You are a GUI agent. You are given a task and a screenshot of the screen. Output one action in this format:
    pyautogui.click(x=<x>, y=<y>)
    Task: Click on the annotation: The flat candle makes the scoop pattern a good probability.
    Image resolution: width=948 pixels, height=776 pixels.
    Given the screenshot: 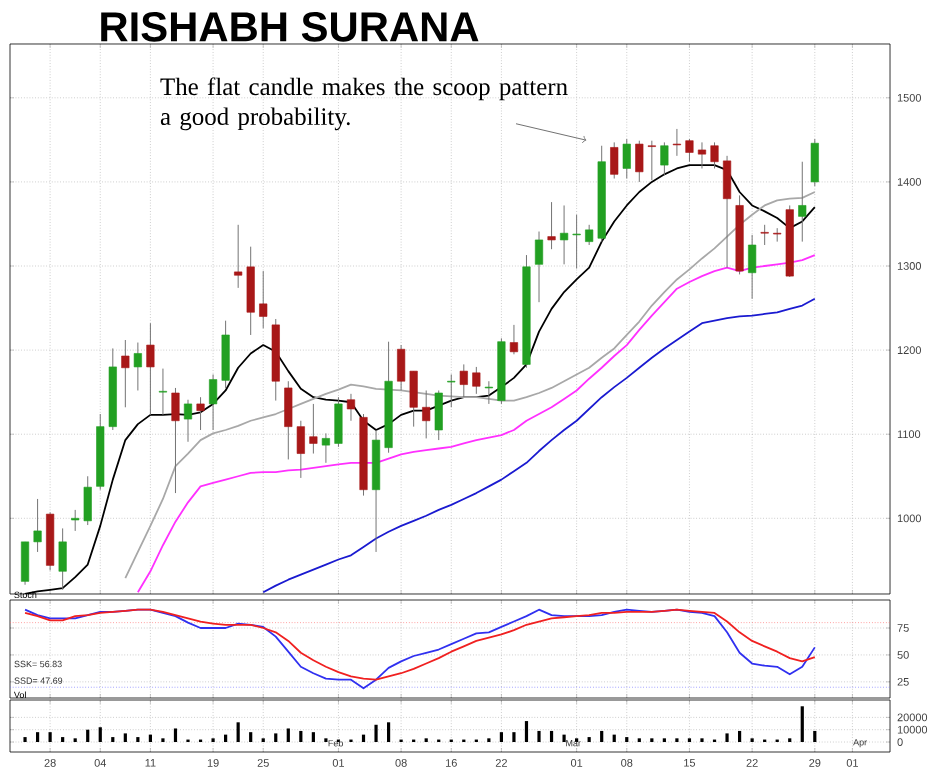 What is the action you would take?
    pyautogui.click(x=364, y=104)
    